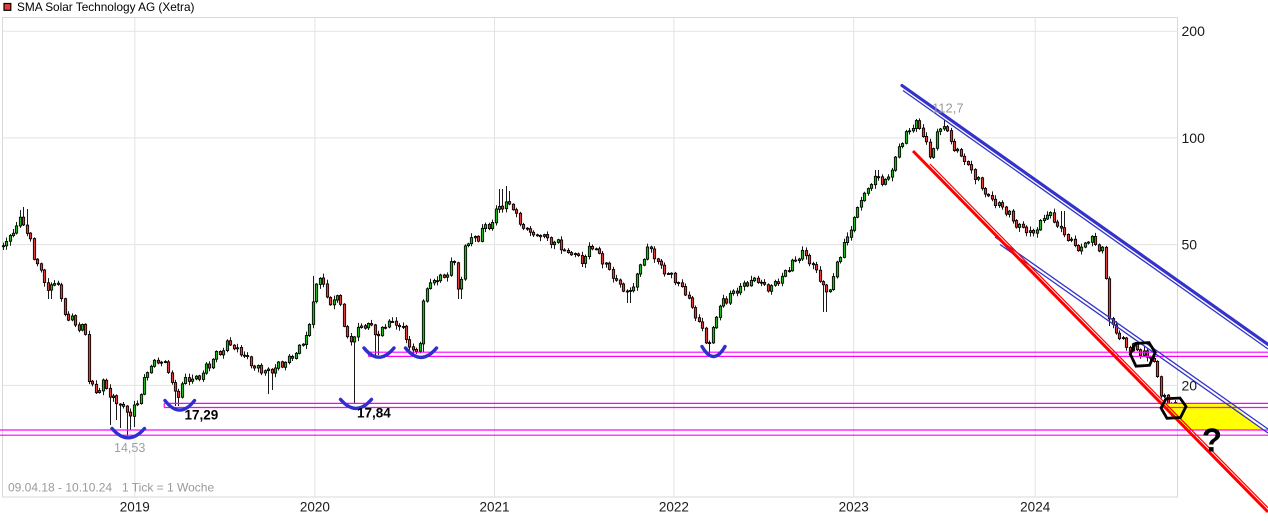 Image resolution: width=1268 pixels, height=521 pixels. I want to click on svg-text: 2020, so click(315, 507).